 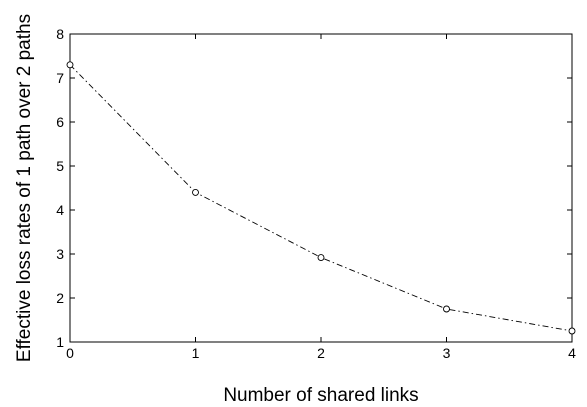 What do you see at coordinates (196, 353) in the screenshot?
I see `x-tick-label: 1` at bounding box center [196, 353].